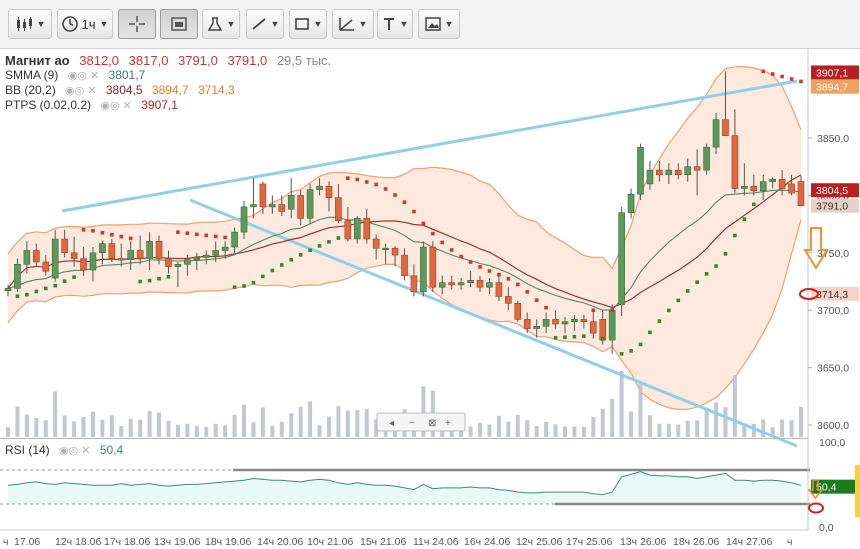 Image resolution: width=860 pixels, height=549 pixels. What do you see at coordinates (353, 24) in the screenshot?
I see `fibonacci-button: ▼` at bounding box center [353, 24].